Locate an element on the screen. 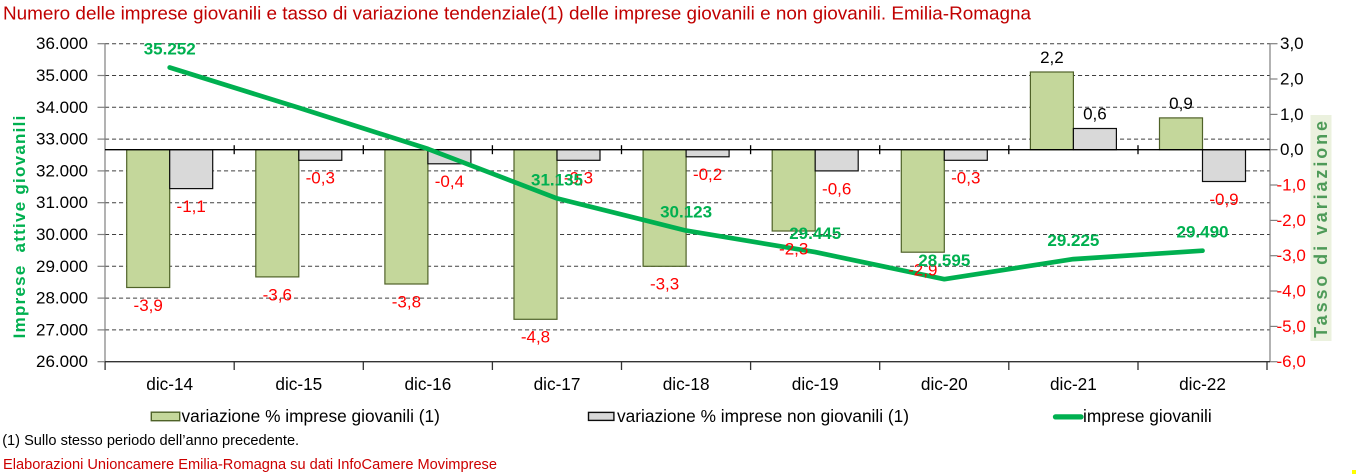 This screenshot has width=1356, height=474. svg-text: dic-15 is located at coordinates (298, 384).